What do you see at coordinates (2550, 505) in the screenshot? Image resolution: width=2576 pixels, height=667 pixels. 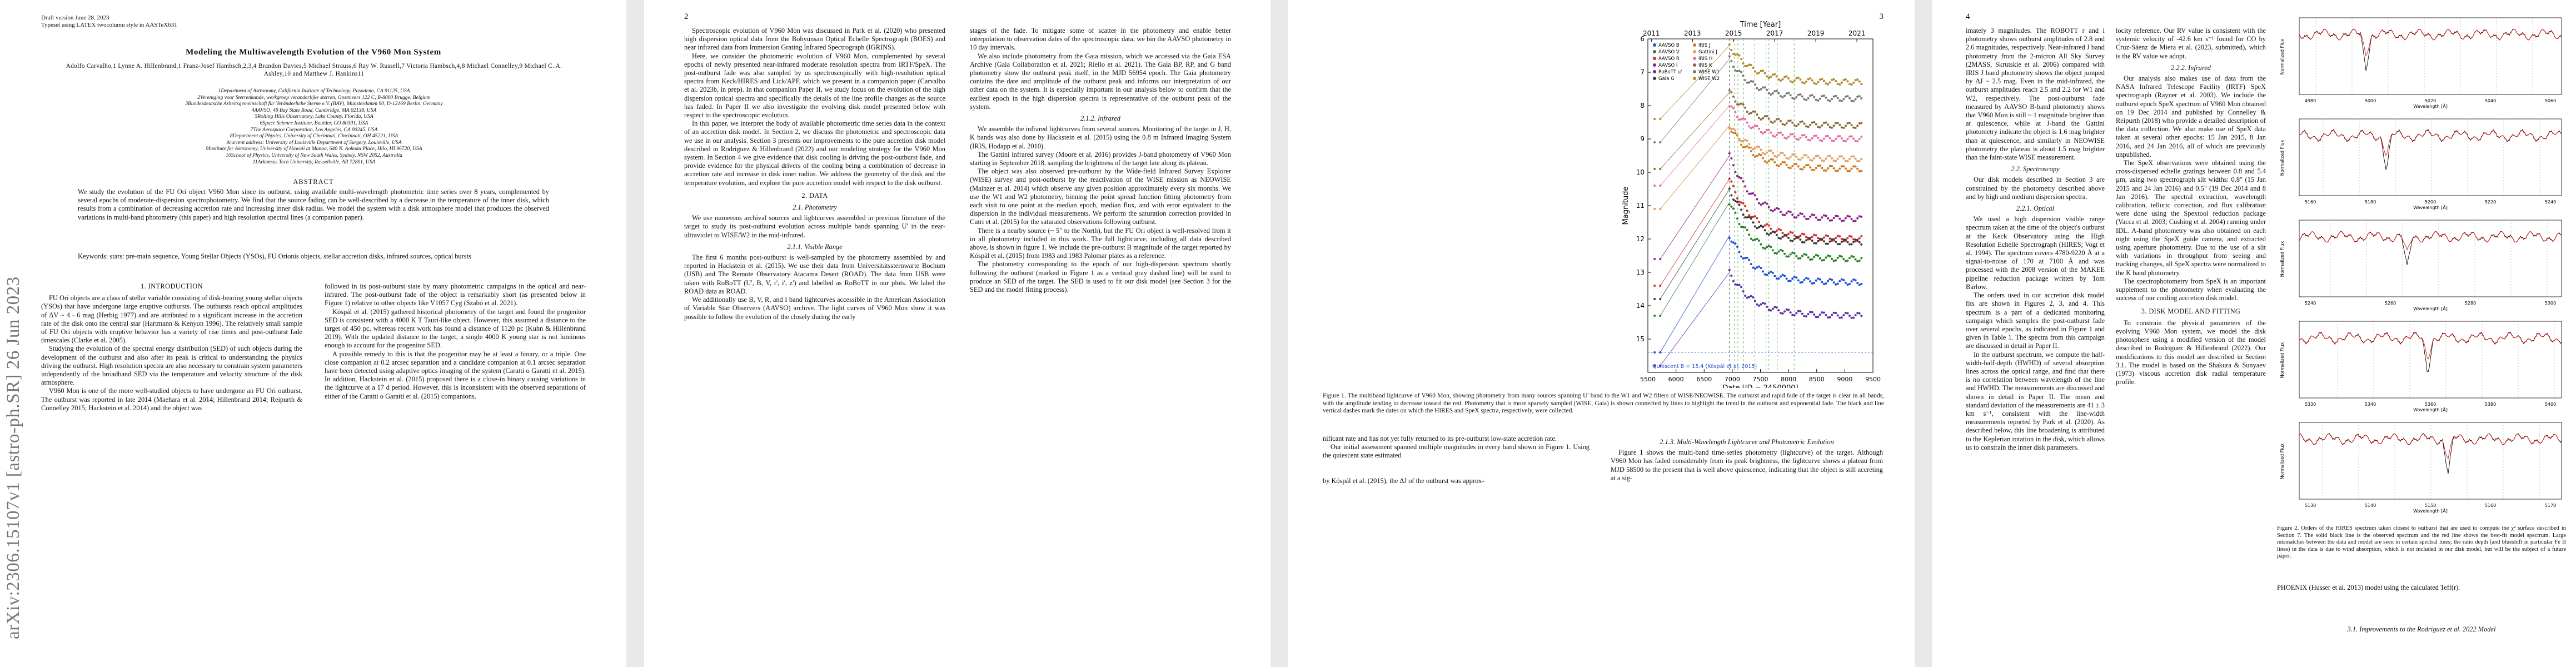 I see `wavelength-tick-label: 5170` at bounding box center [2550, 505].